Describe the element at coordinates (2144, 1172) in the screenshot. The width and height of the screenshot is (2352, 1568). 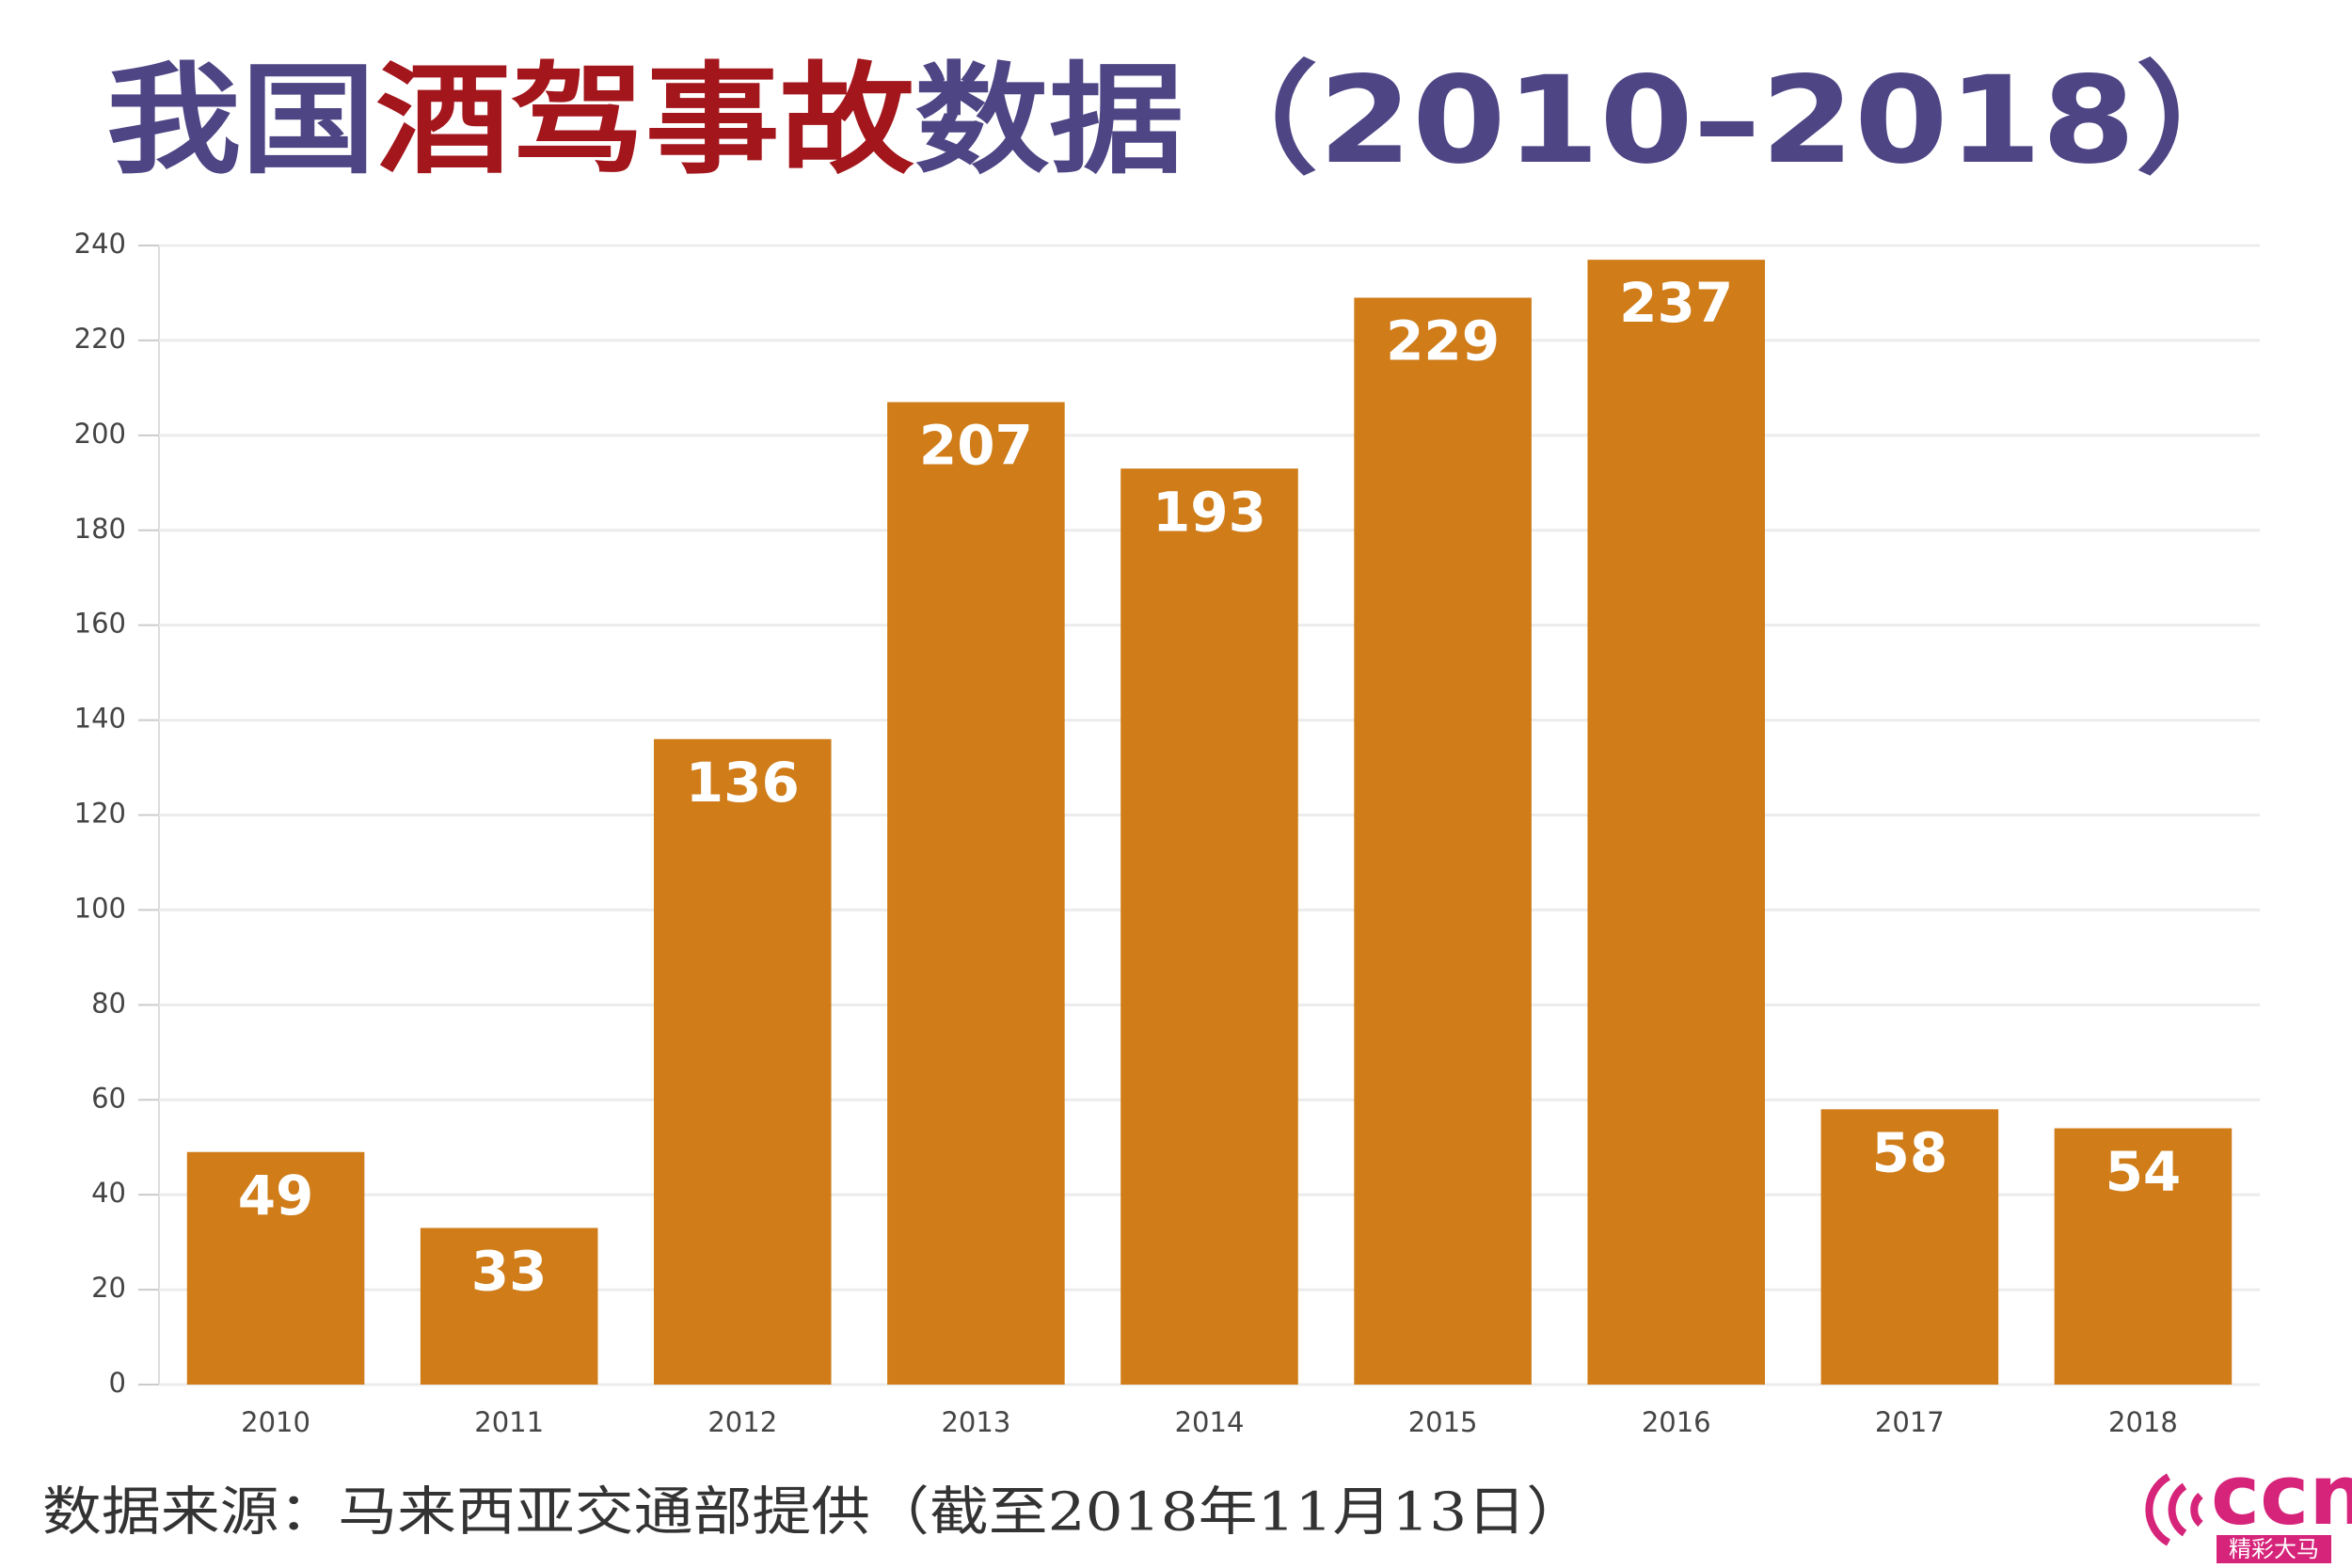
I see `value-label: 54` at that location.